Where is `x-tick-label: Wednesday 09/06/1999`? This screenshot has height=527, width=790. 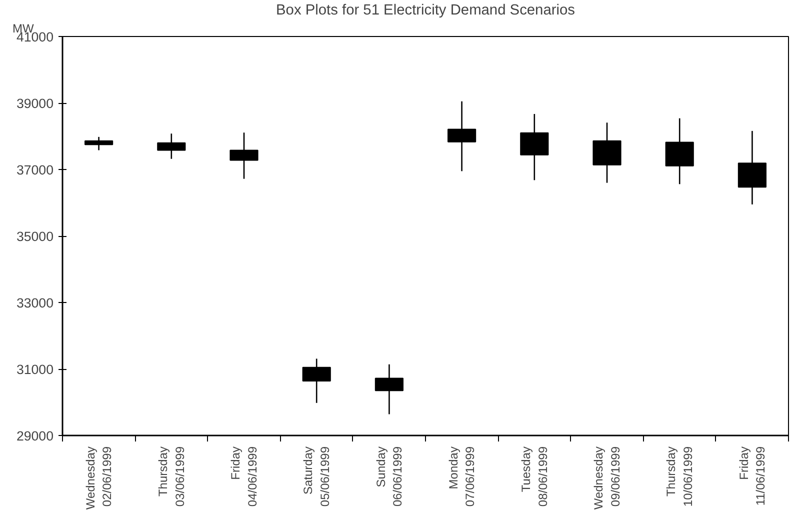
x-tick-label: Wednesday 09/06/1999 is located at coordinates (607, 478).